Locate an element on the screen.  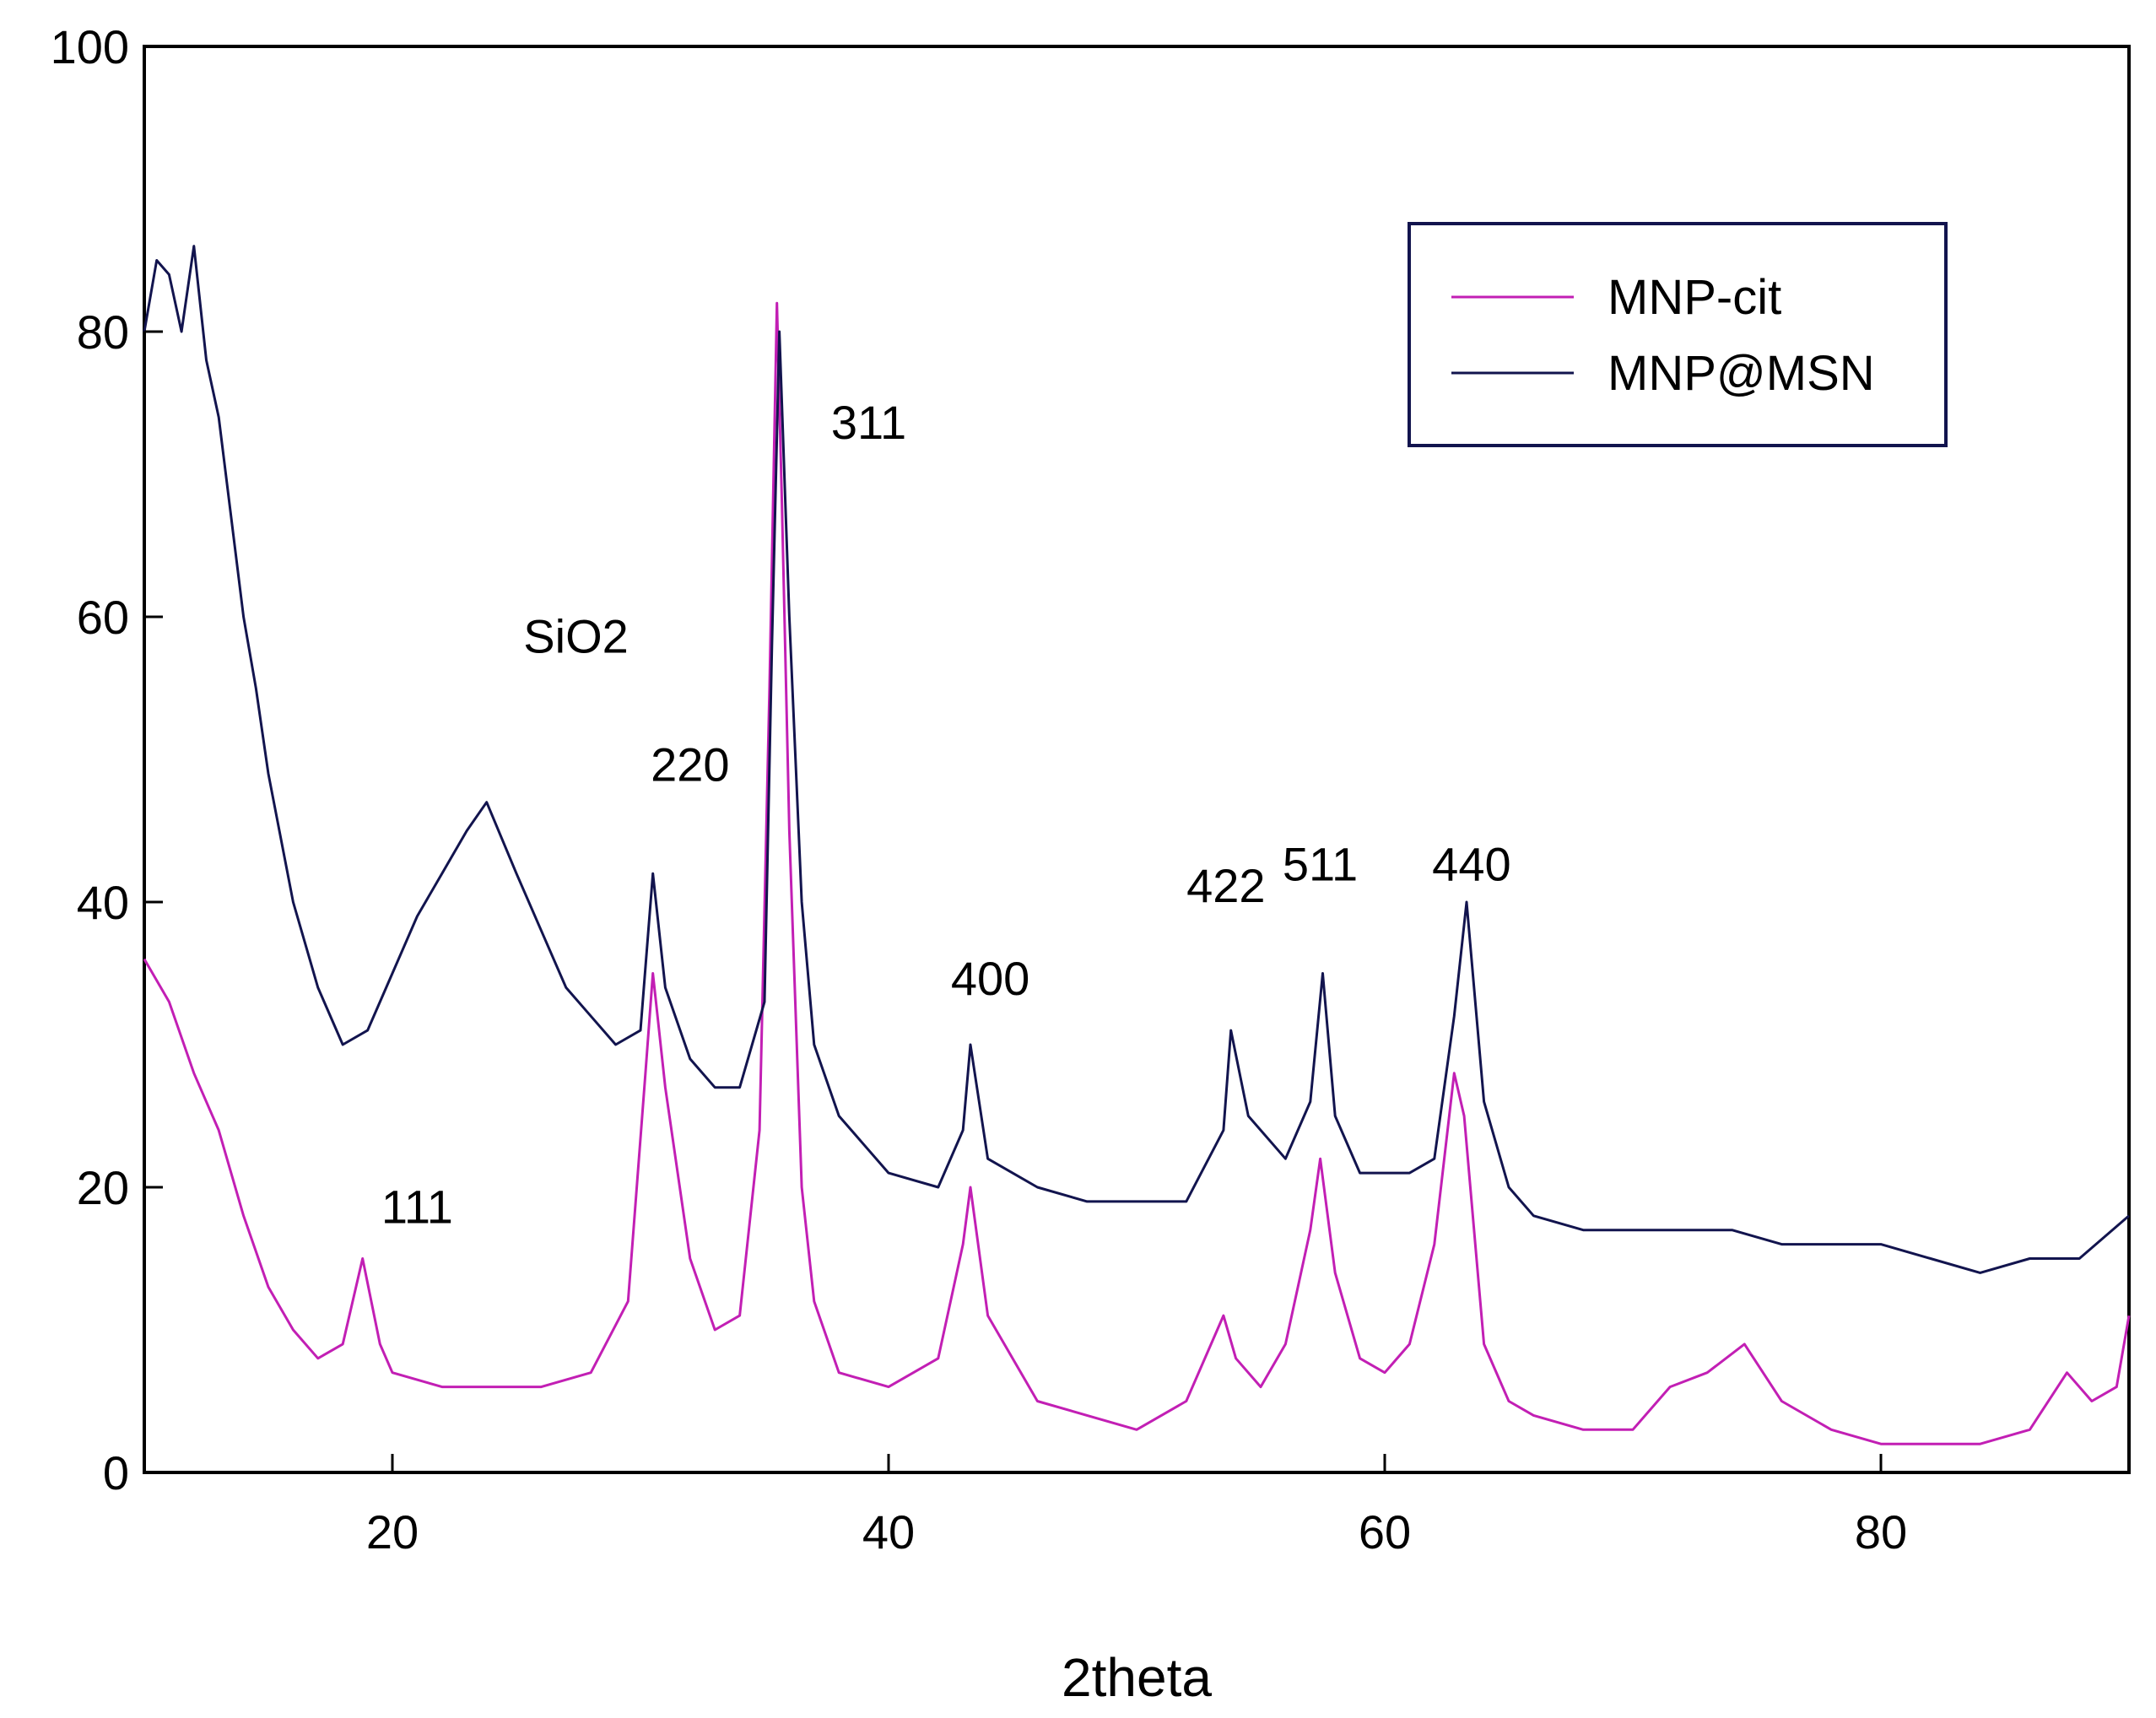
legend-label-mnp-msn: MNP@MSN is located at coordinates (1741, 373).